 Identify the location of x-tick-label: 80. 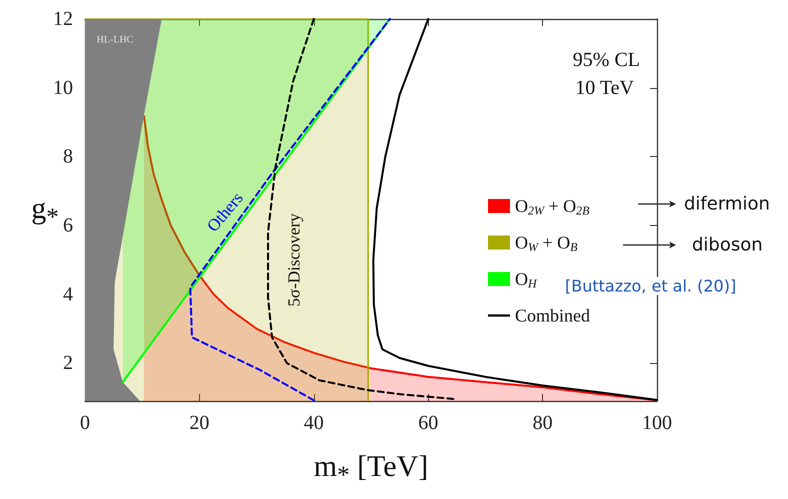
(542, 423).